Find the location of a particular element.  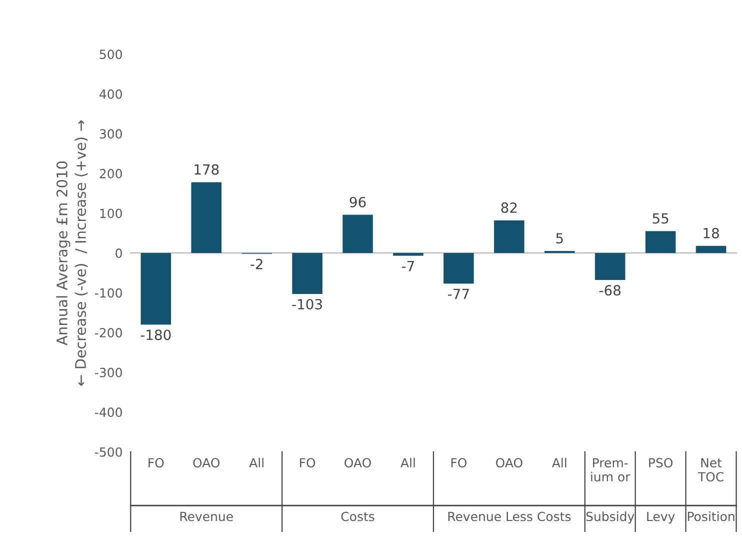

data-label: 178 is located at coordinates (206, 169).